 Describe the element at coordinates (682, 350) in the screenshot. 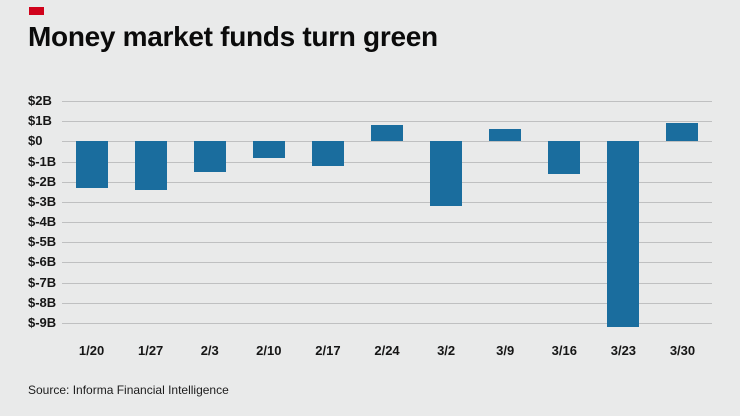

I see `x-tick-label: 3/30` at that location.